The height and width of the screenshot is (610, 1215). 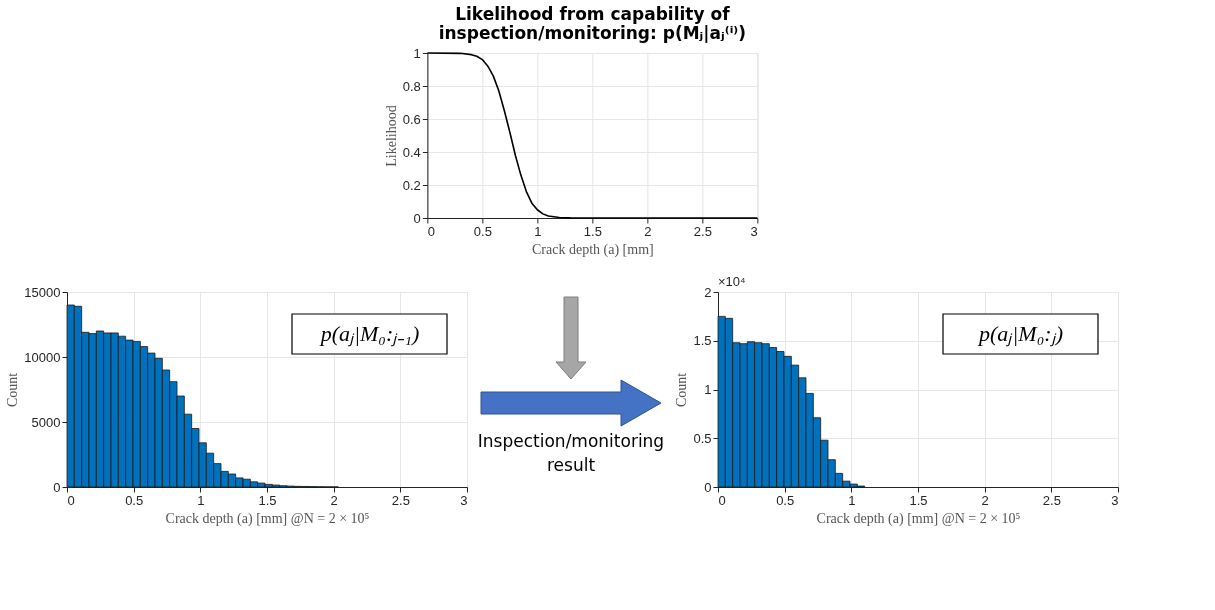 What do you see at coordinates (1020, 334) in the screenshot?
I see `annotation: p(aⱼ|M₀:ⱼ)` at bounding box center [1020, 334].